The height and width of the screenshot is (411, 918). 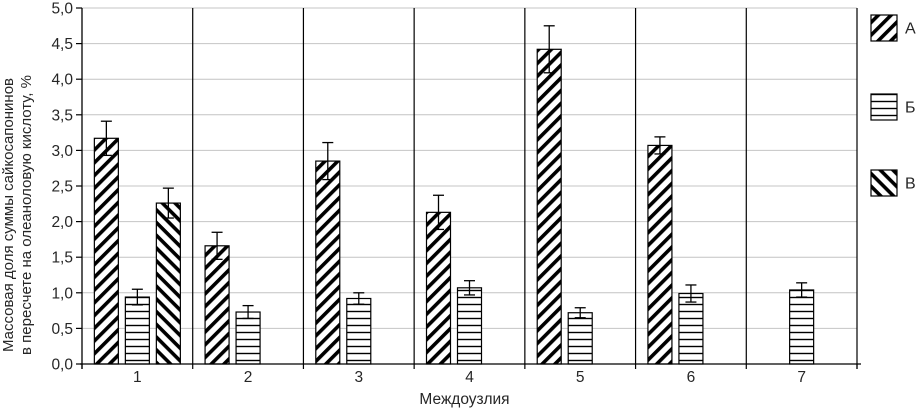 What do you see at coordinates (910, 29) in the screenshot?
I see `legend-label: А` at bounding box center [910, 29].